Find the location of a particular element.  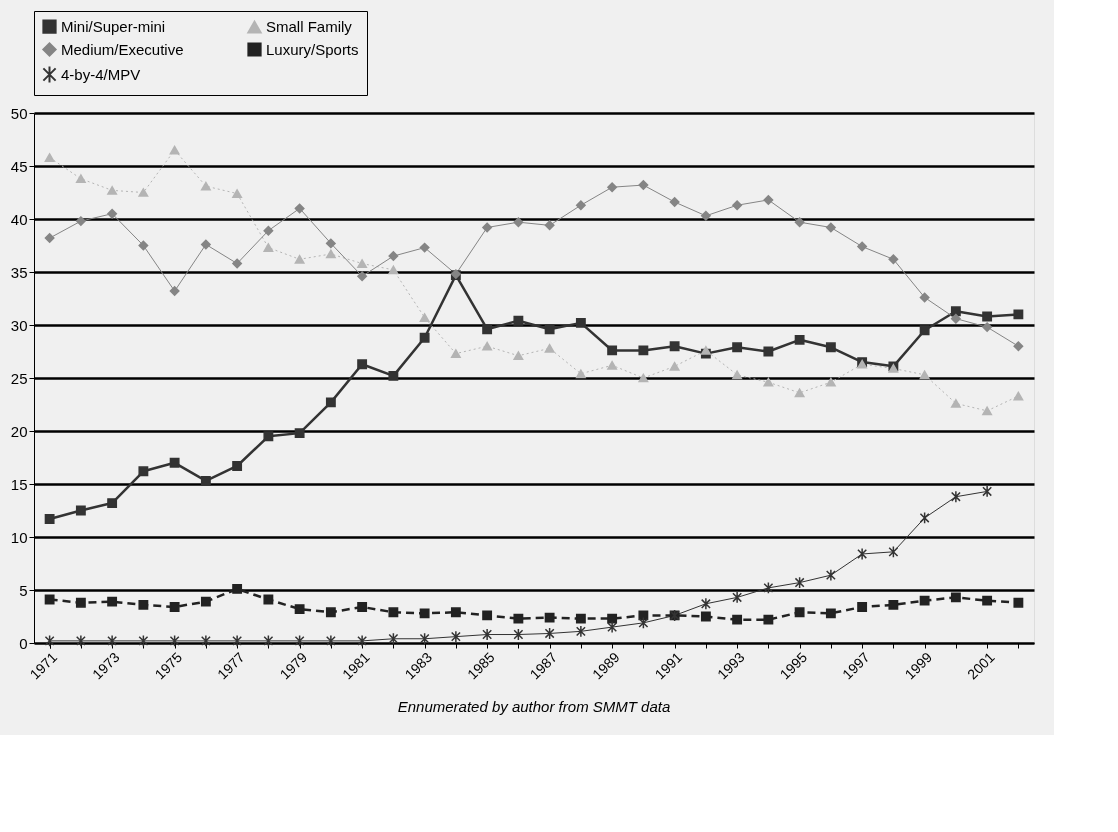

y-tick-label: 5 is located at coordinates (23, 590).